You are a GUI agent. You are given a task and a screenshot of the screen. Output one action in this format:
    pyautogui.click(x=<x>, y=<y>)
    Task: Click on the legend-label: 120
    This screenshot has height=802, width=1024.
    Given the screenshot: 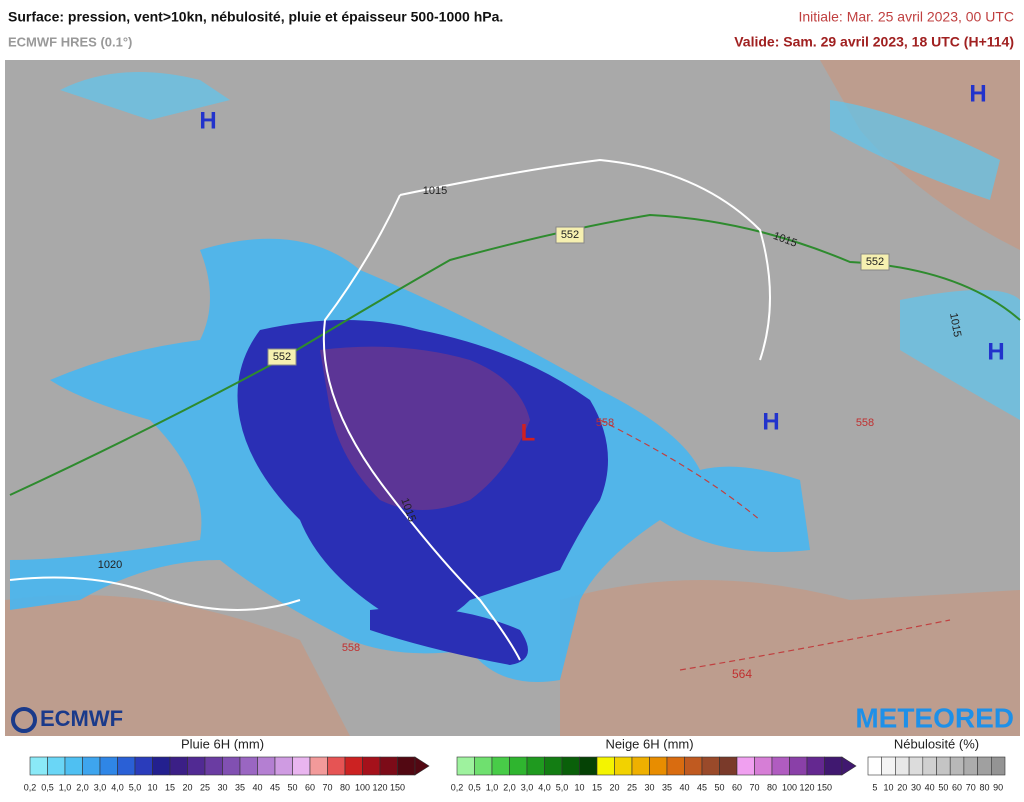 What is the action you would take?
    pyautogui.click(x=379, y=787)
    